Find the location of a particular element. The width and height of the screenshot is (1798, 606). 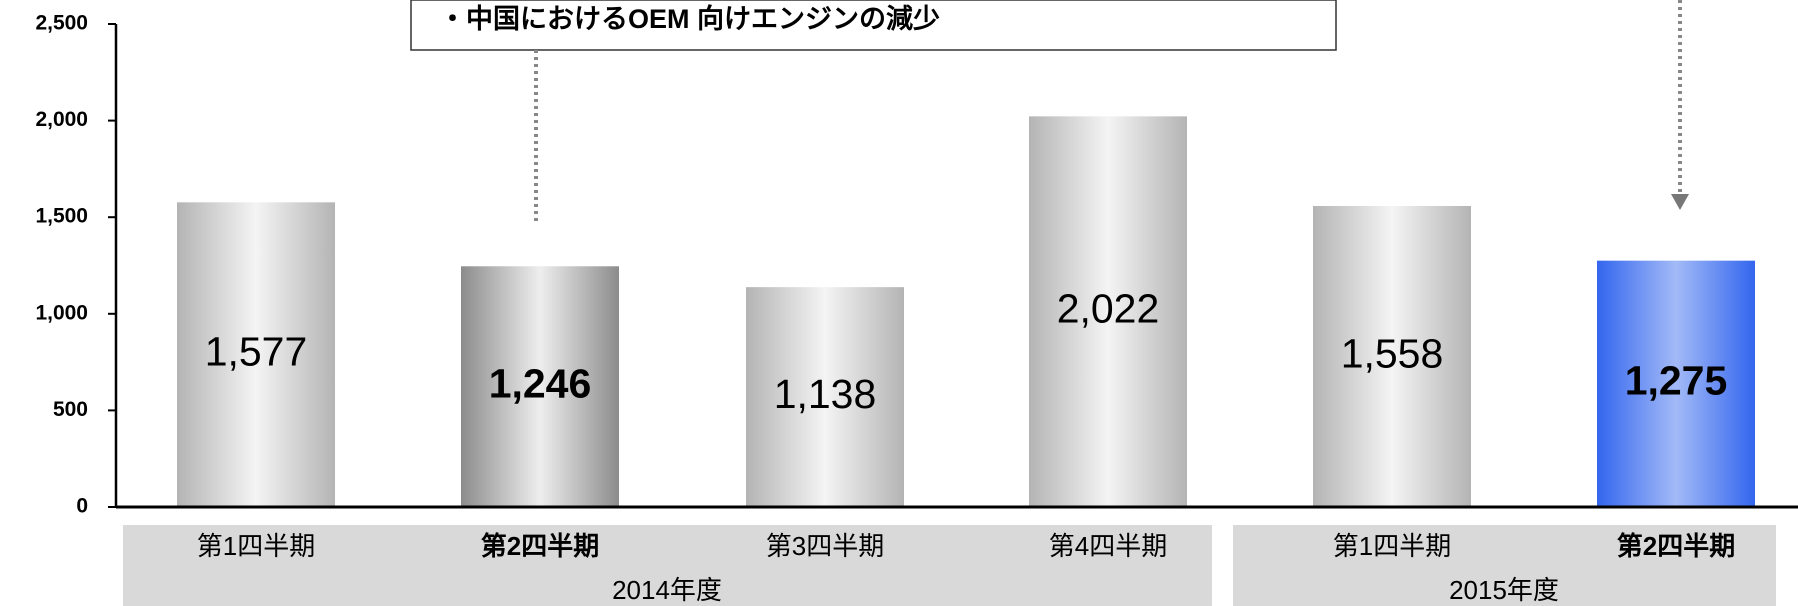

annotation-box is located at coordinates (873, 25).